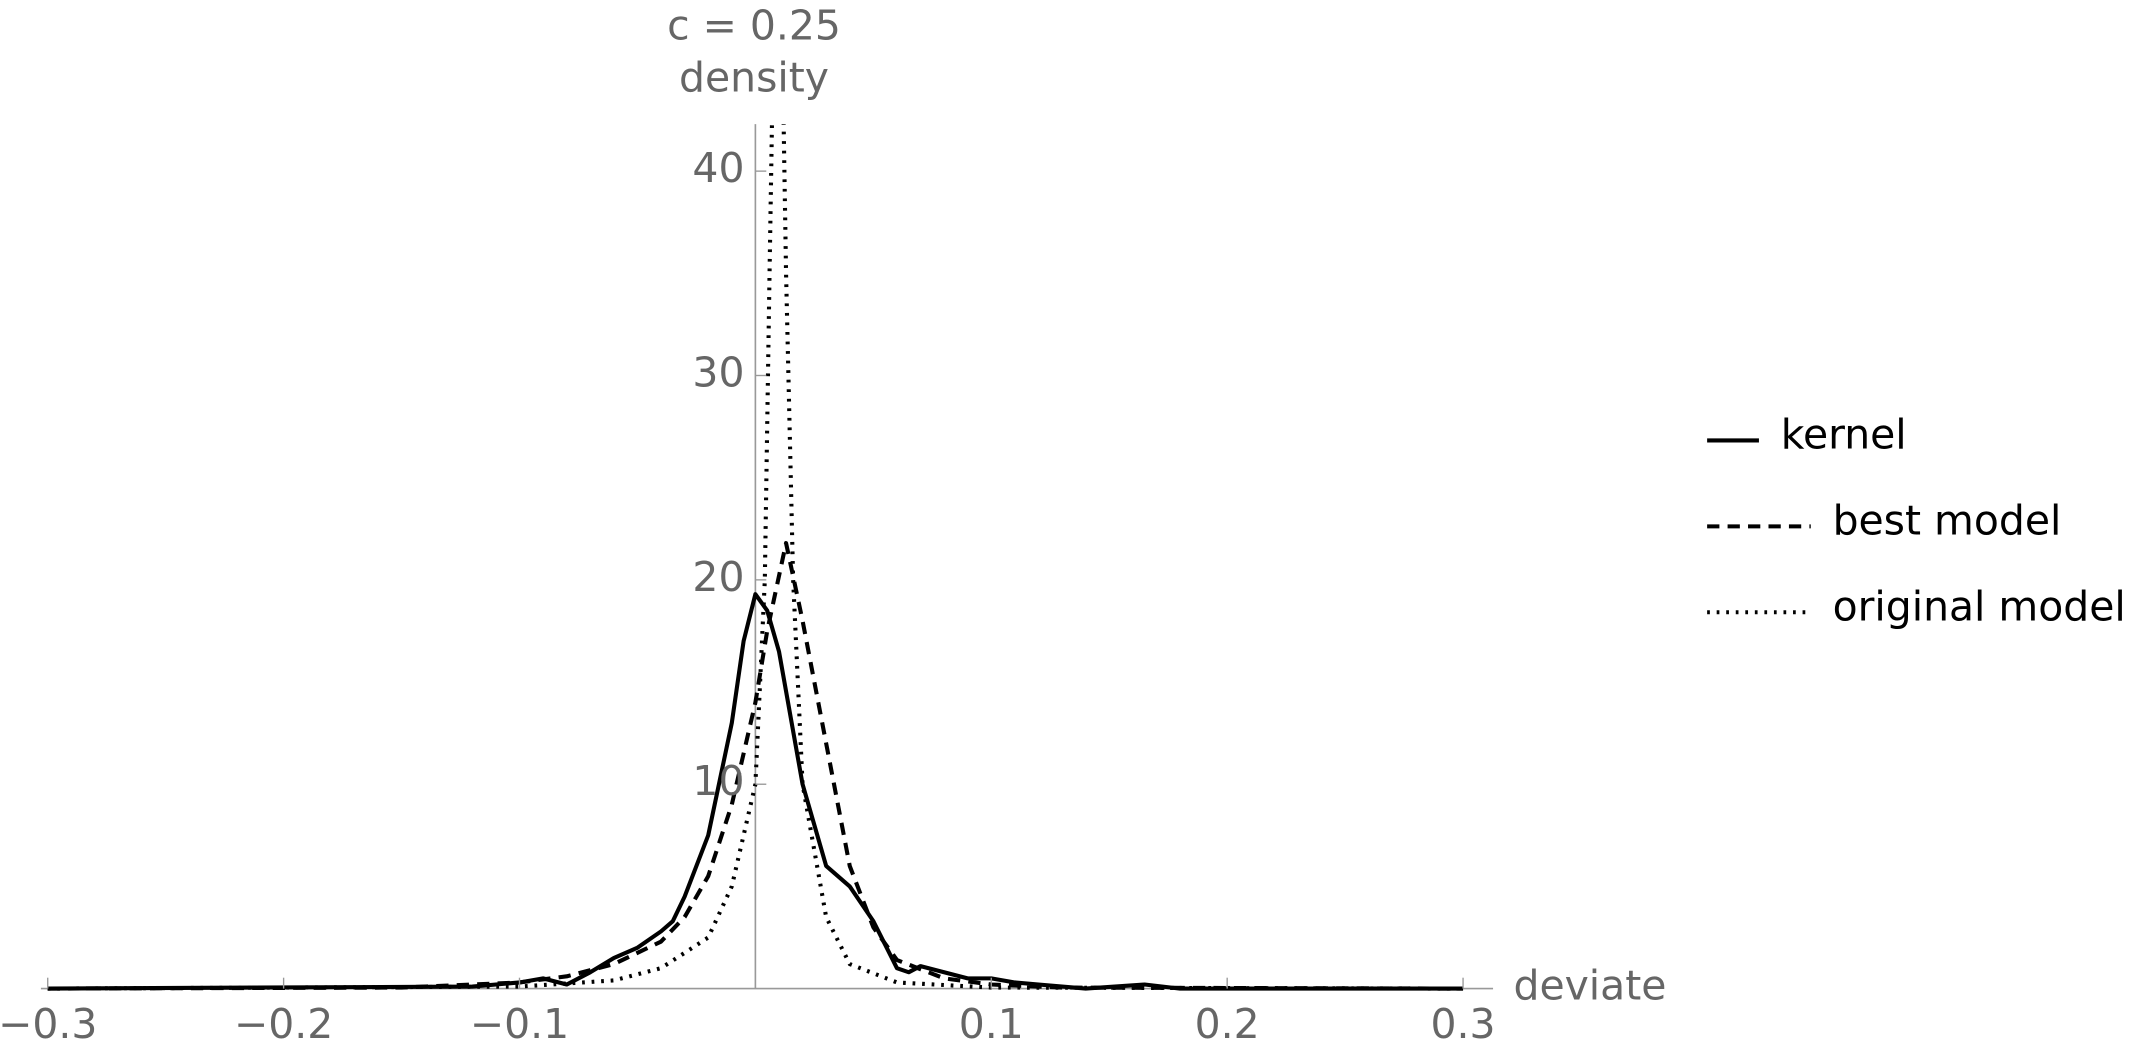  I want to click on legend-label: best model, so click(1947, 521).